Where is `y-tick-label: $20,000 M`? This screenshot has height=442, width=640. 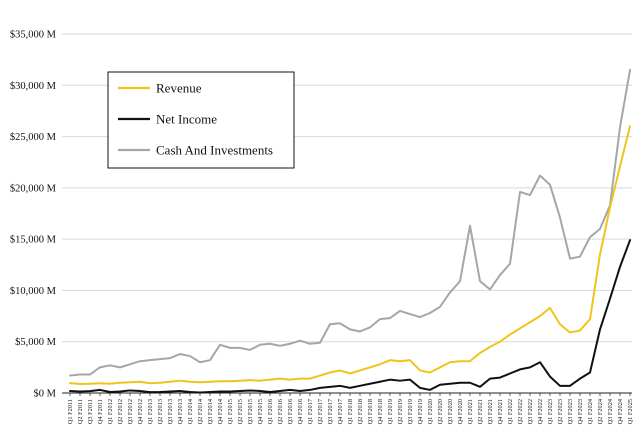
y-tick-label: $20,000 M is located at coordinates (33, 188).